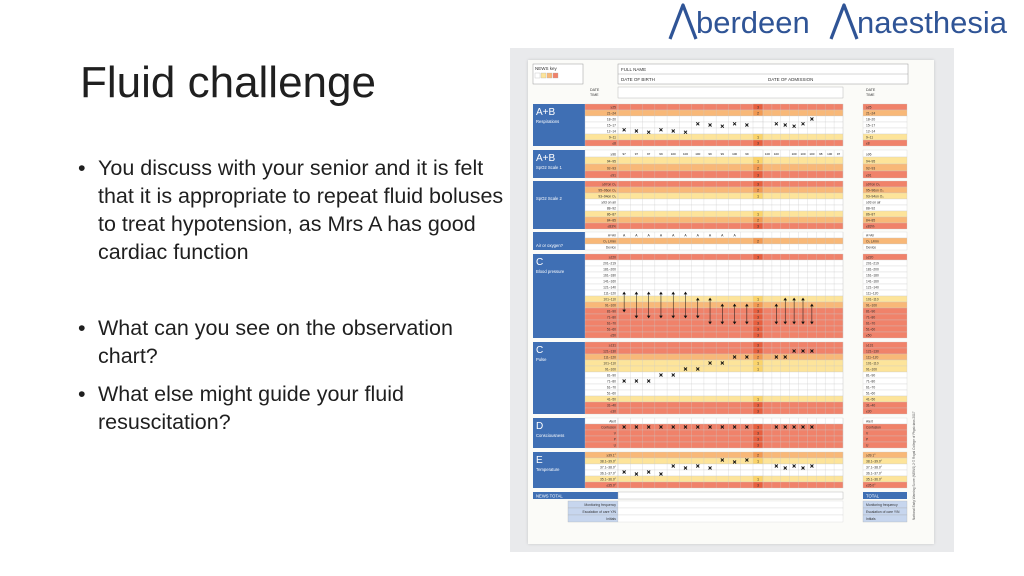 The height and width of the screenshot is (576, 1024). I want to click on row-label: 88–92, so click(611, 209).